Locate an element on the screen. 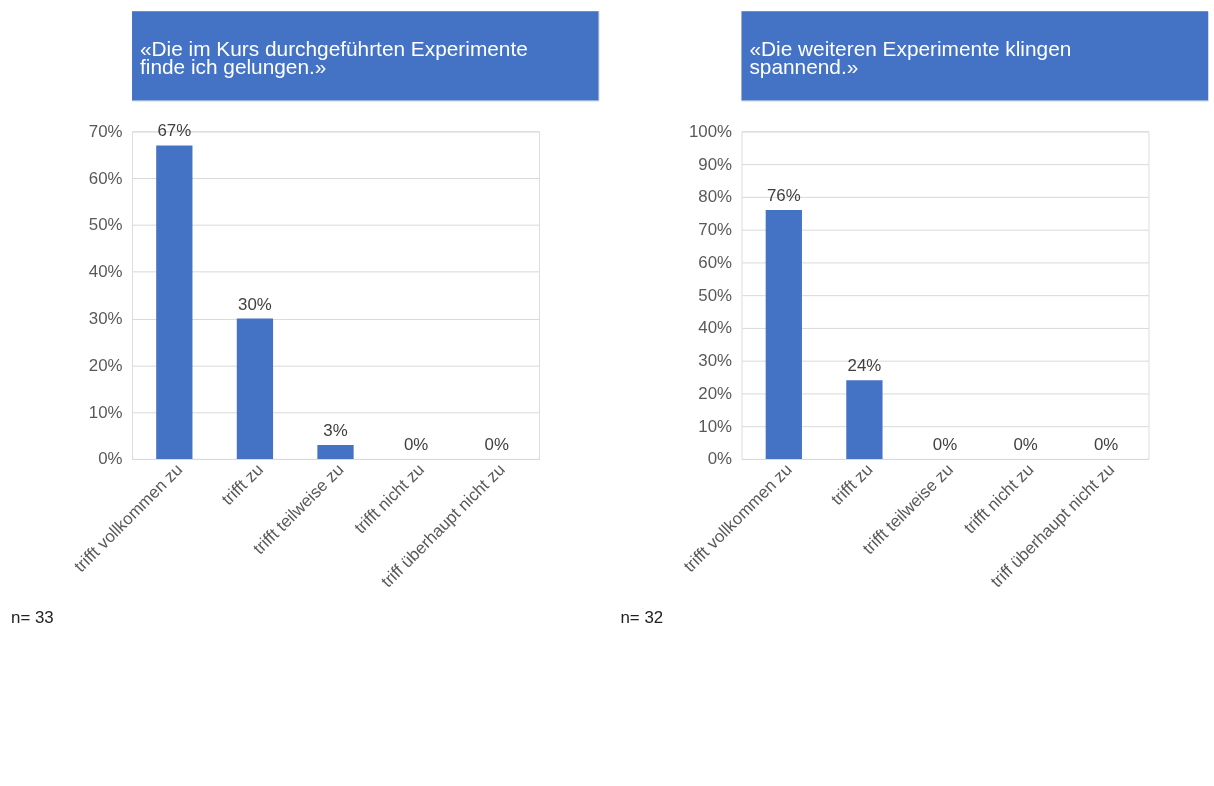 The width and height of the screenshot is (1214, 786). chart-title: «Die im Kurs durchgeführten Experimente finde ich gelungen.» is located at coordinates (333, 57).